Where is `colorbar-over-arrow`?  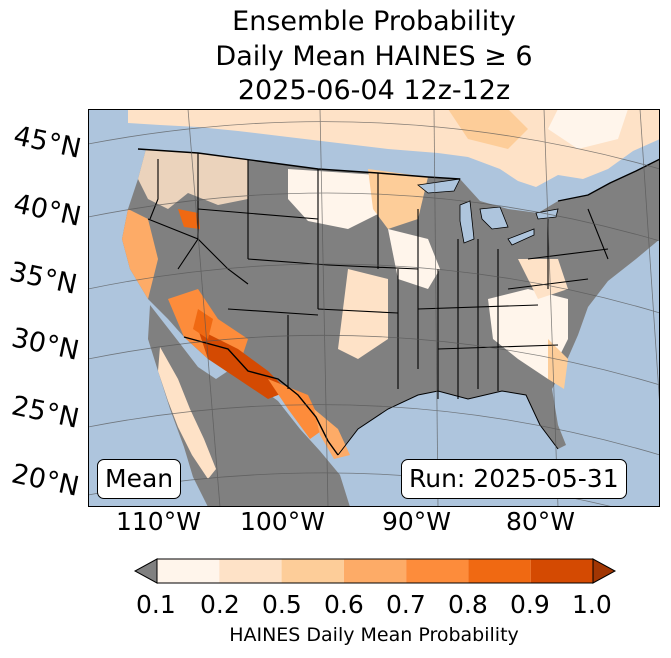 colorbar-over-arrow is located at coordinates (604, 571).